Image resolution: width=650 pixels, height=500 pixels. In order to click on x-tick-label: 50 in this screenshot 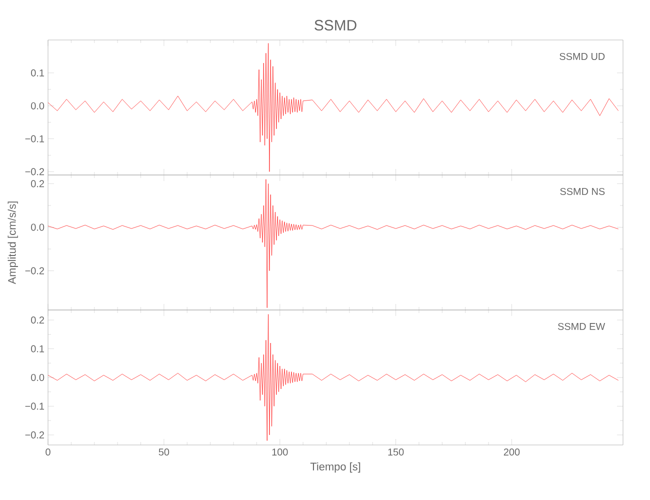, I will do `click(164, 452)`.